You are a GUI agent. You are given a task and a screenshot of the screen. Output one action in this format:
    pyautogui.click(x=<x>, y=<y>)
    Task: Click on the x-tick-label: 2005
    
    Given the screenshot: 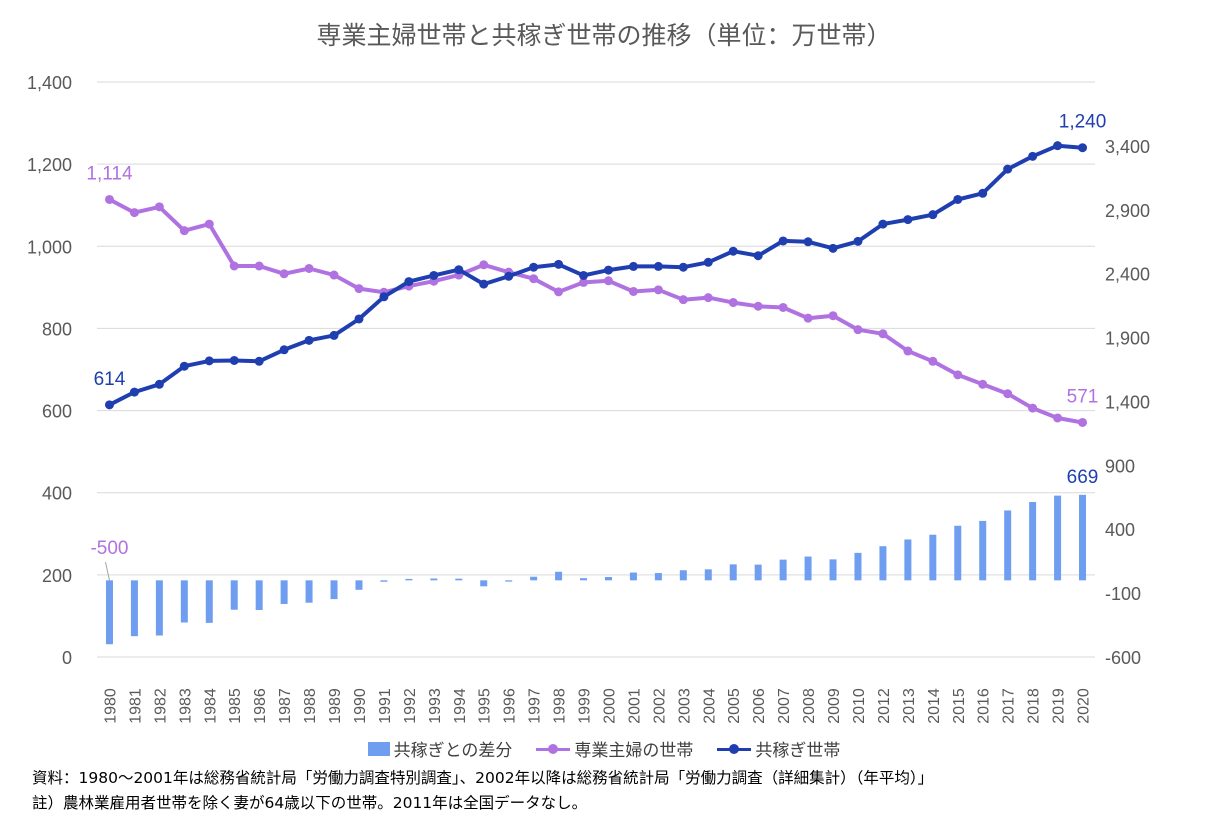 What is the action you would take?
    pyautogui.click(x=734, y=706)
    